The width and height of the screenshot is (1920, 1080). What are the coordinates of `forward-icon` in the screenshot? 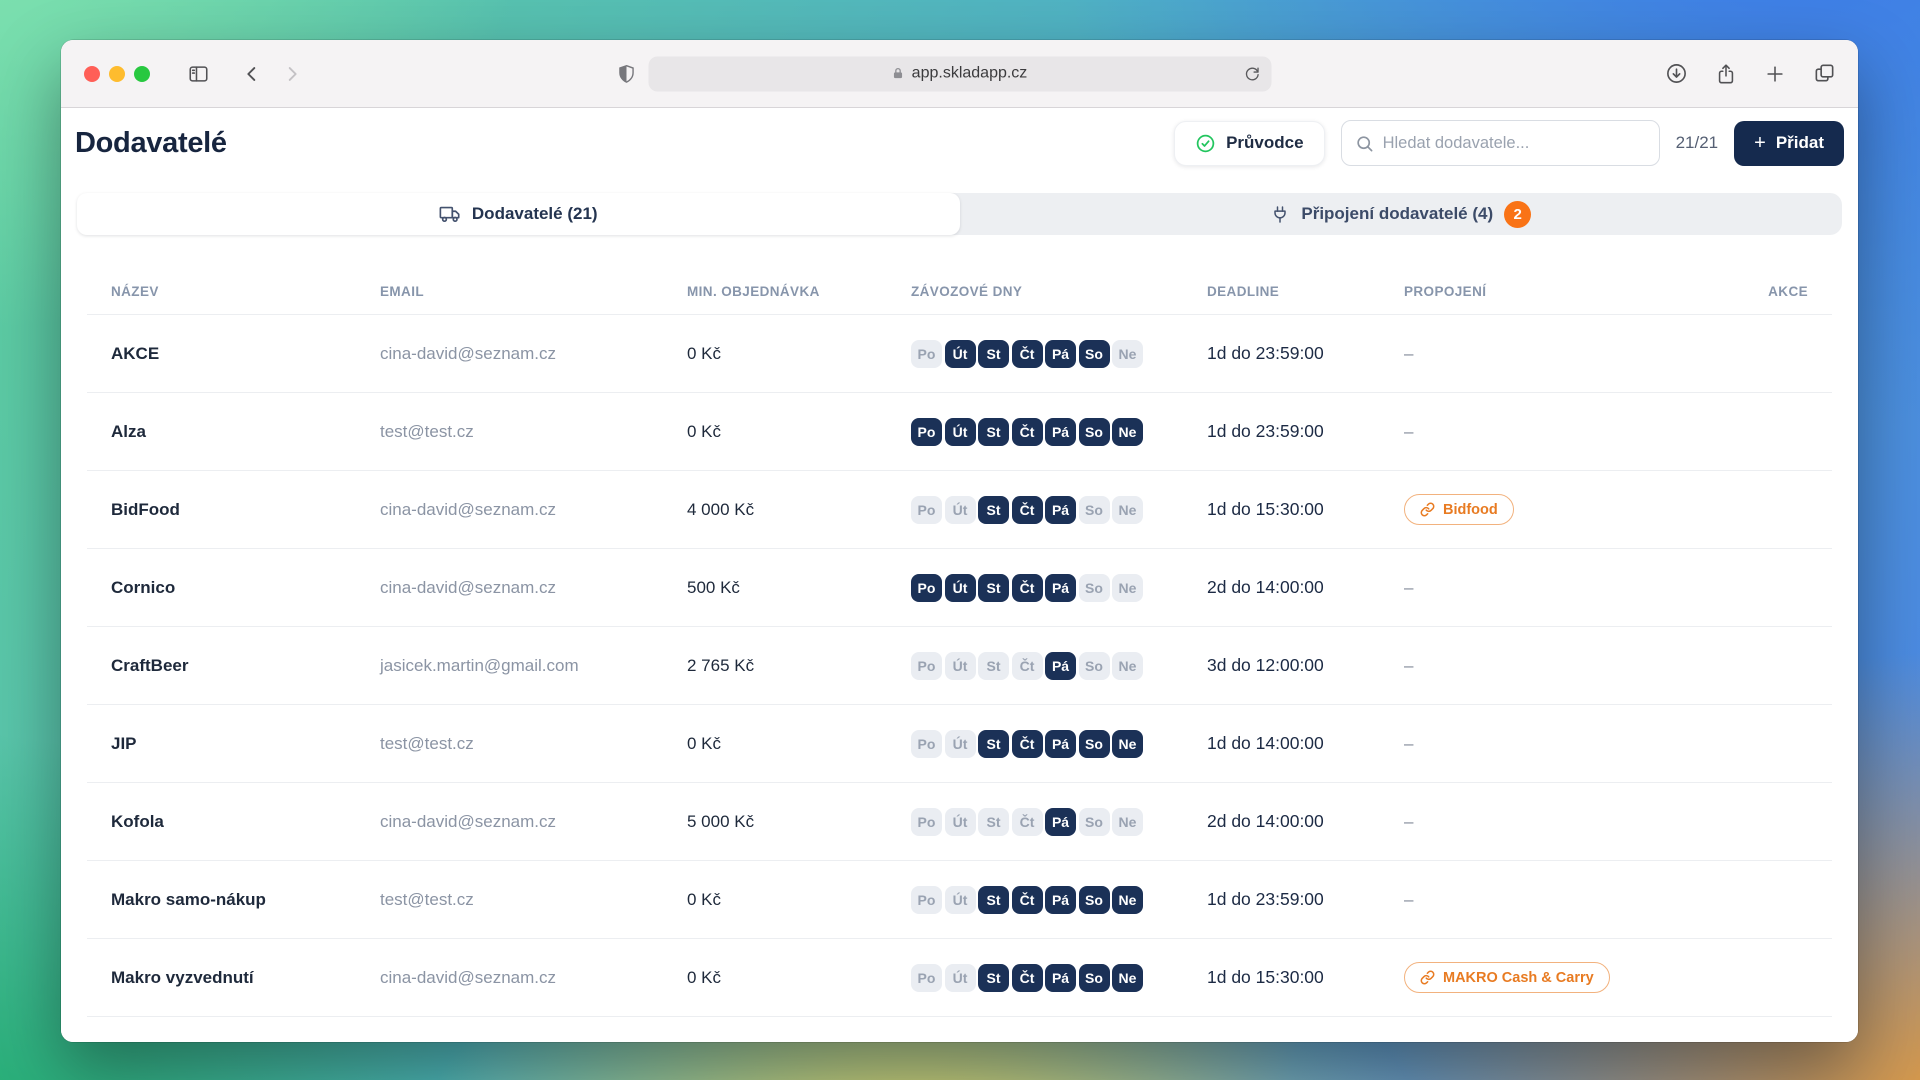 It's located at (292, 74).